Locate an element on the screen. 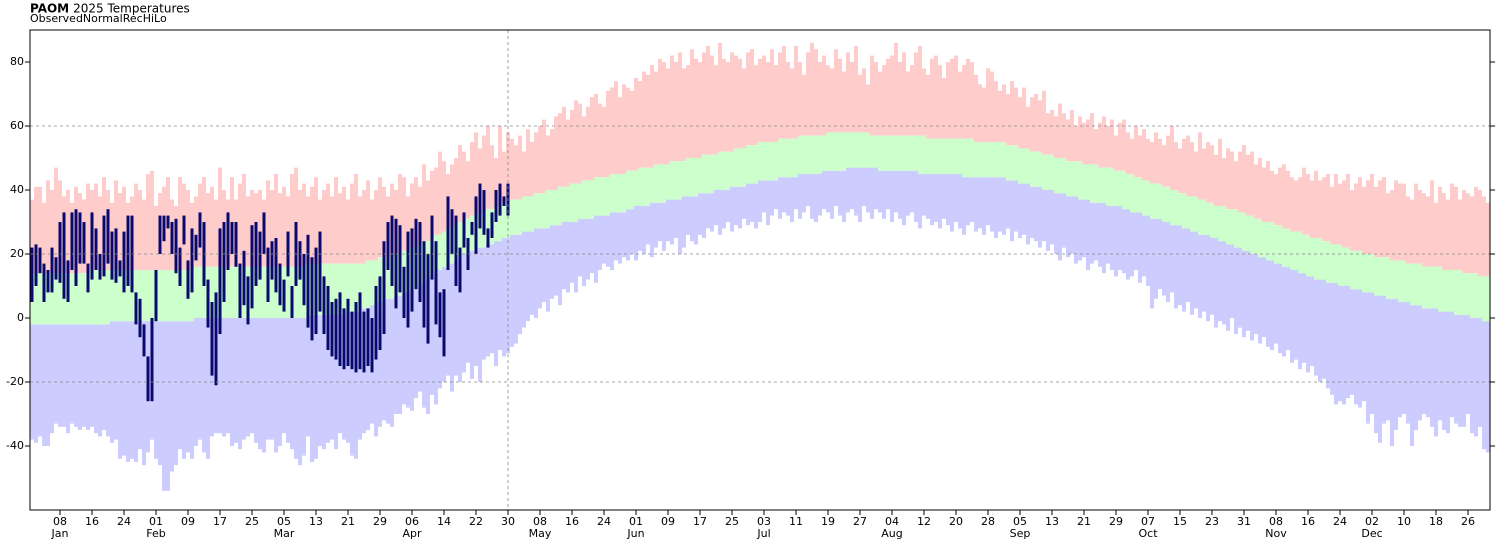  legend-label: RecHi is located at coordinates (138, 18).